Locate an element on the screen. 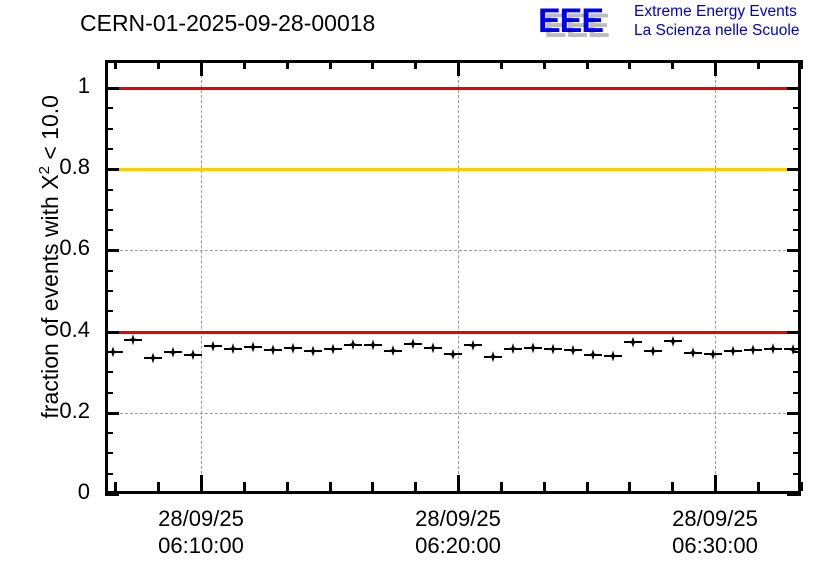 The height and width of the screenshot is (572, 836). y-tick-label: 0.4 is located at coordinates (74, 329).